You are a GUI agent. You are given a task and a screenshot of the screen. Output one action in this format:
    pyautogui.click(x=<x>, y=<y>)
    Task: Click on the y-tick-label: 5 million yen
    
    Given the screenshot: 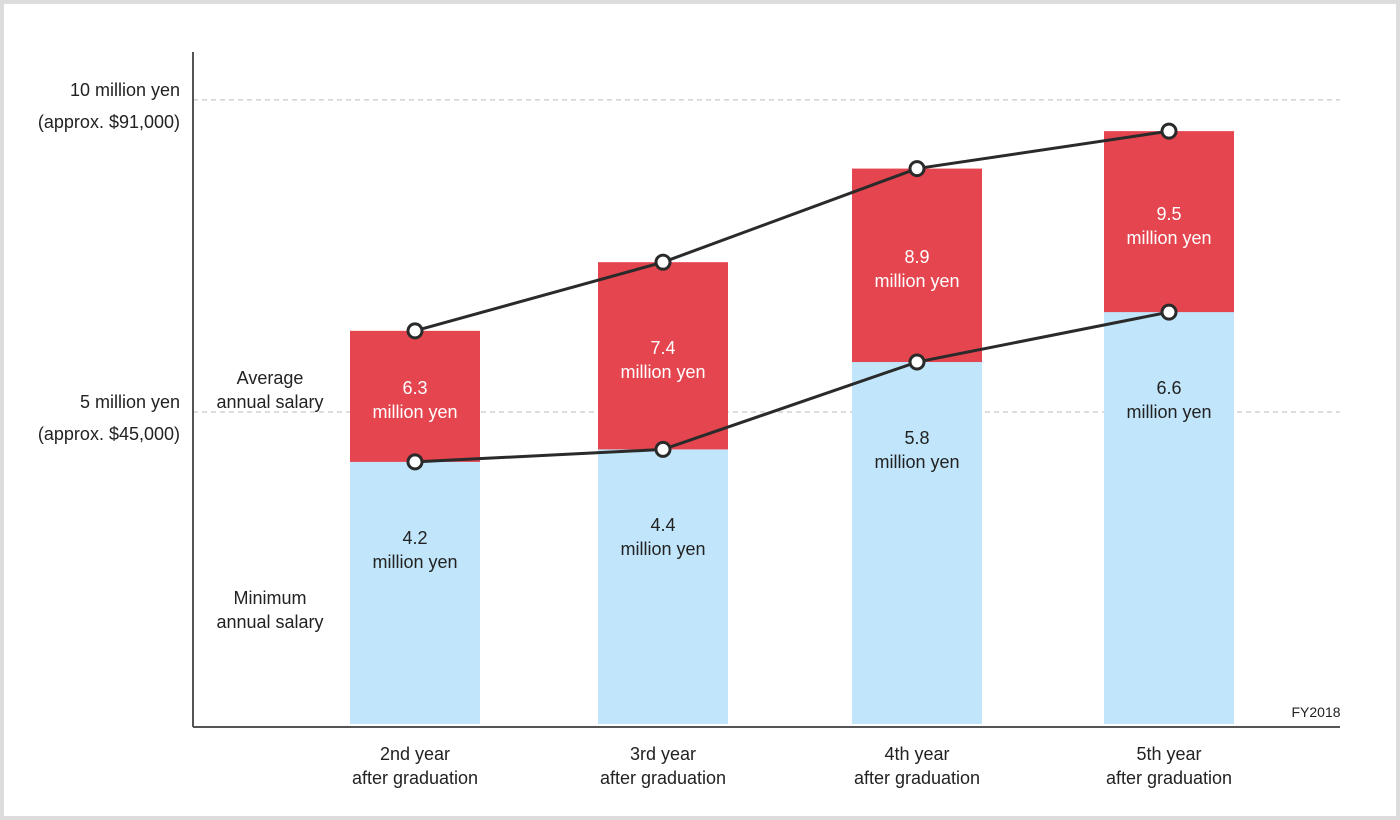 What is the action you would take?
    pyautogui.click(x=129, y=401)
    